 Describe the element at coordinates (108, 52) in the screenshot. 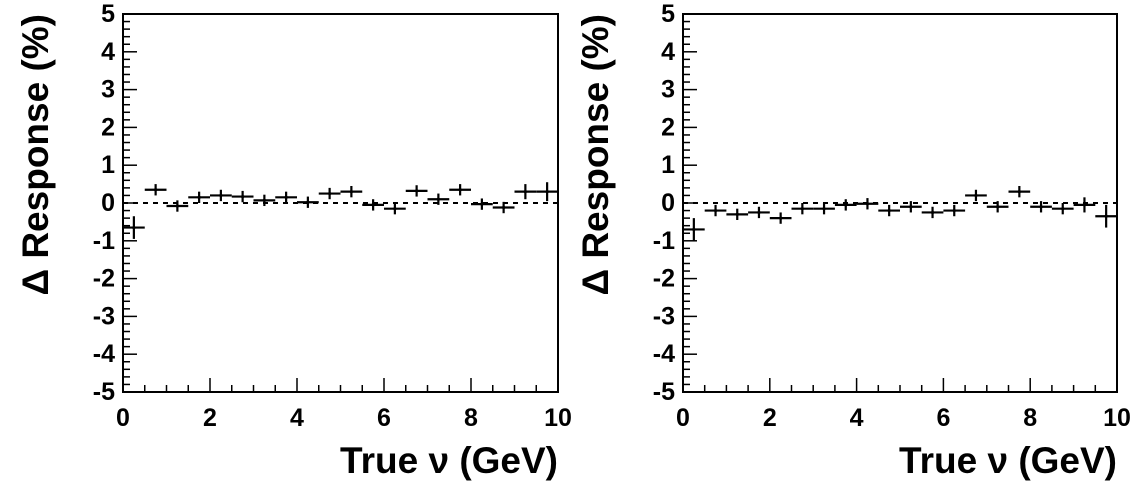

I see `y-tick-label: 4` at that location.